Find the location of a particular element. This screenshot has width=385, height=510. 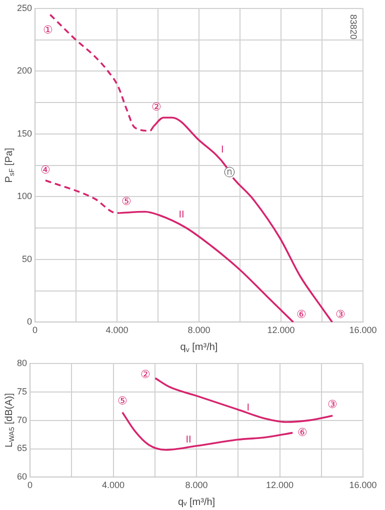

annotation: ④ is located at coordinates (45, 170).